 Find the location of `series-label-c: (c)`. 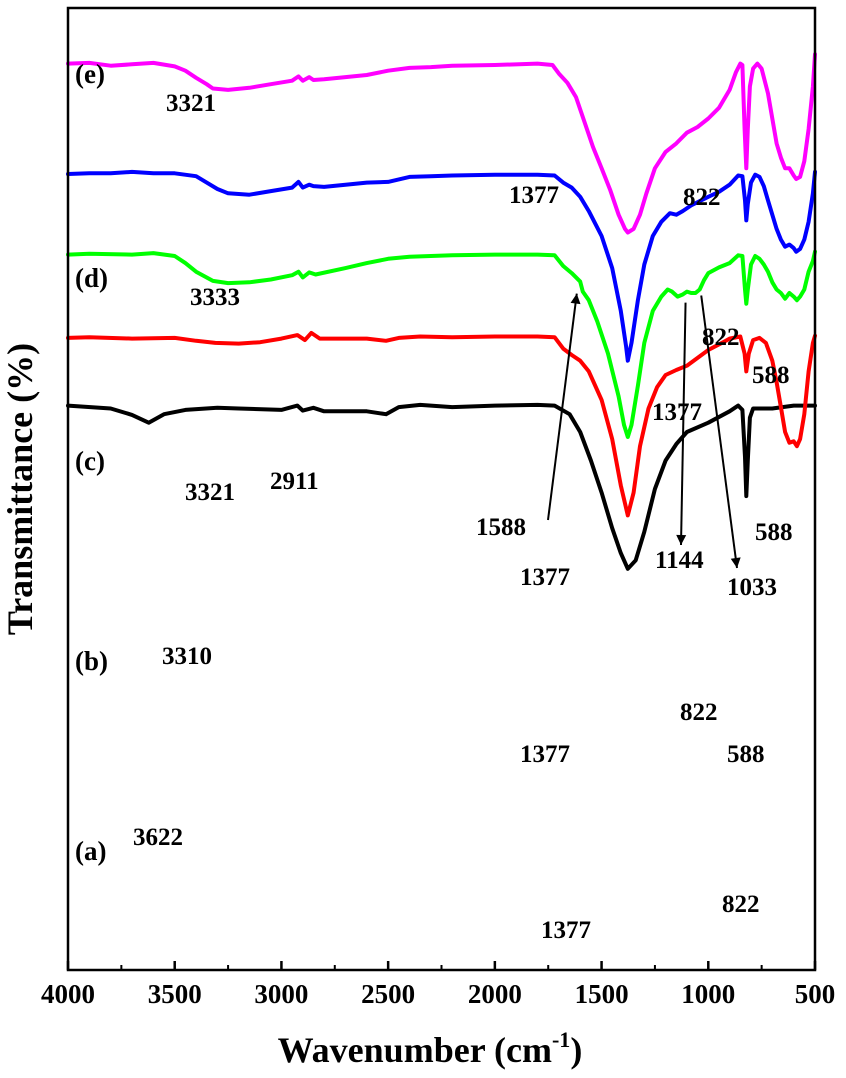

series-label-c: (c) is located at coordinates (90, 461).